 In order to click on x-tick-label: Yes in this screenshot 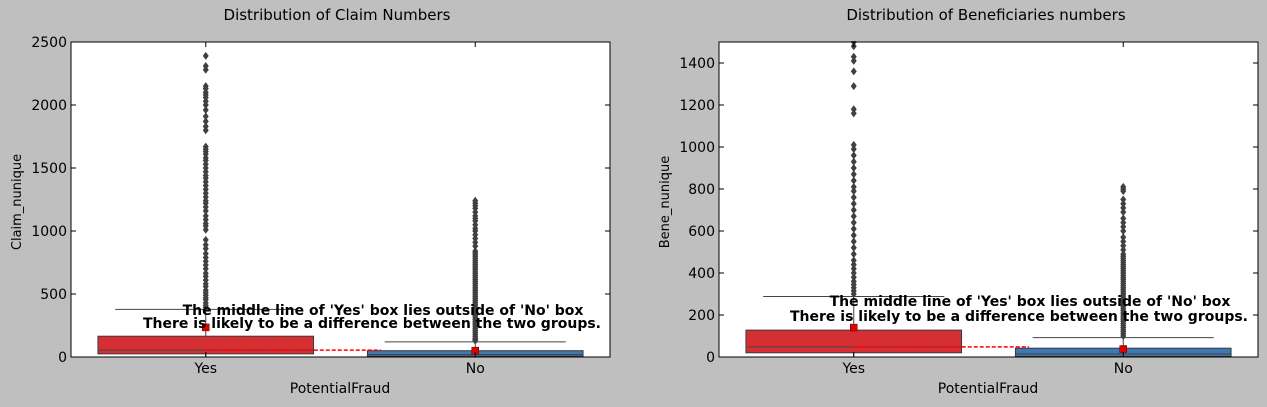, I will do `click(853, 369)`.